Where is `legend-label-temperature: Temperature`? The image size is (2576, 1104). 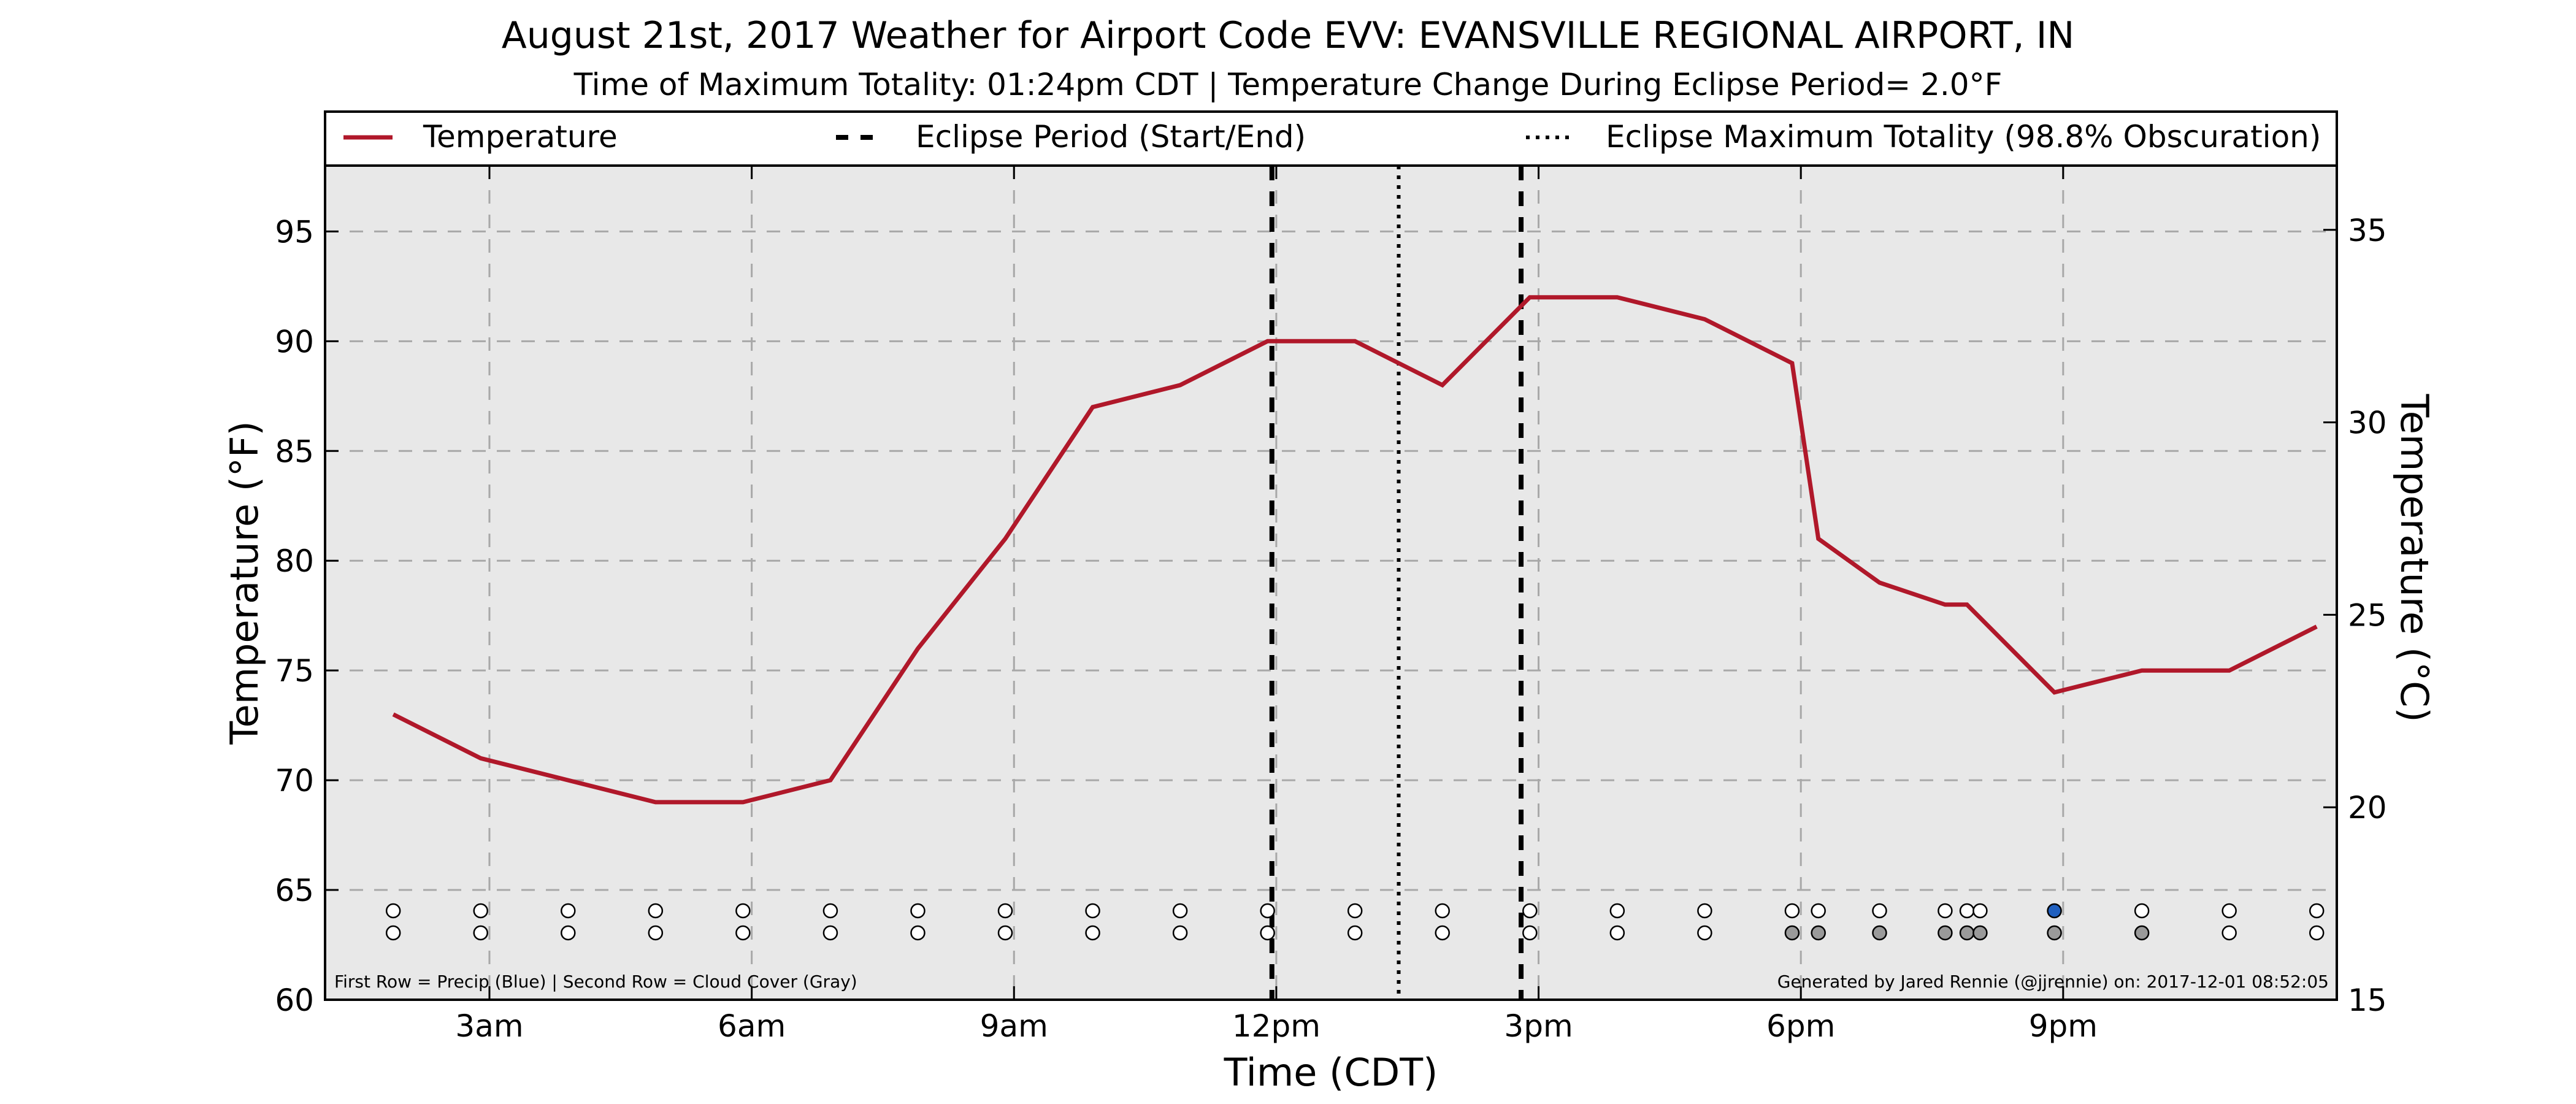 legend-label-temperature: Temperature is located at coordinates (520, 137).